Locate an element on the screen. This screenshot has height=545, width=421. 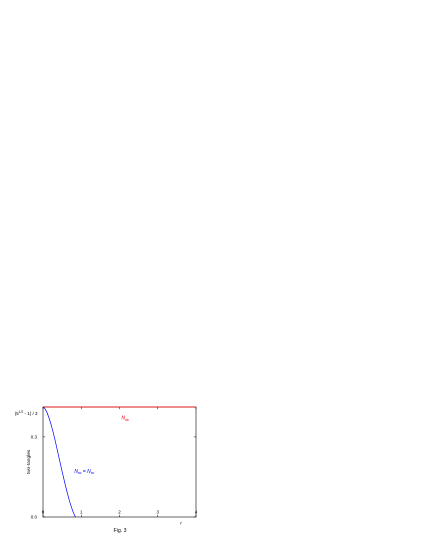
y-tick-label-0: 0.0 is located at coordinates (34, 517).